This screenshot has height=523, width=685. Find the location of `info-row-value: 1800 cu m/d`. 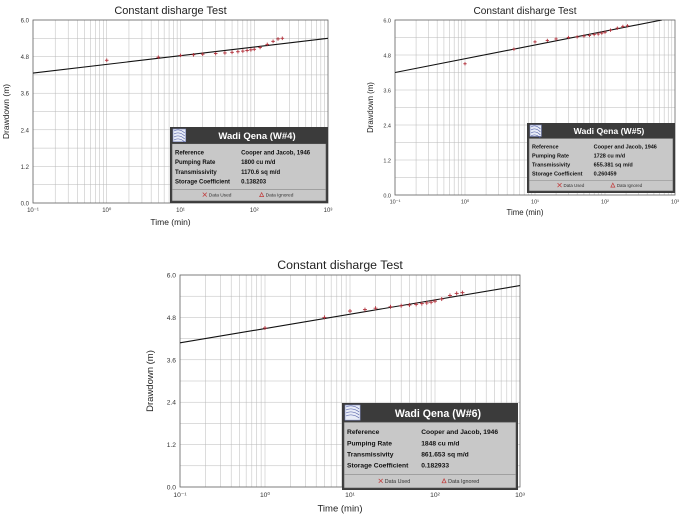

info-row-value: 1800 cu m/d is located at coordinates (258, 163).